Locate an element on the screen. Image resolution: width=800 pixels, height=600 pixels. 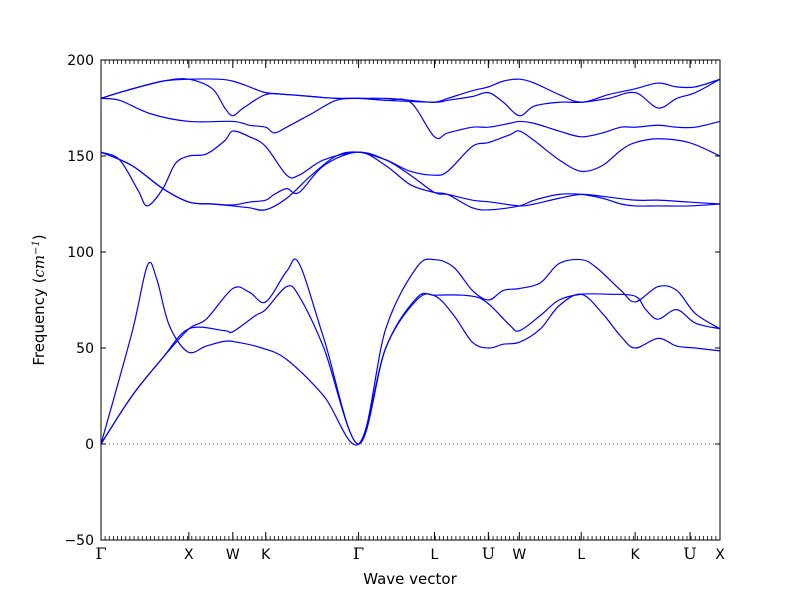
y-tick-label: 0 is located at coordinates (89, 445).